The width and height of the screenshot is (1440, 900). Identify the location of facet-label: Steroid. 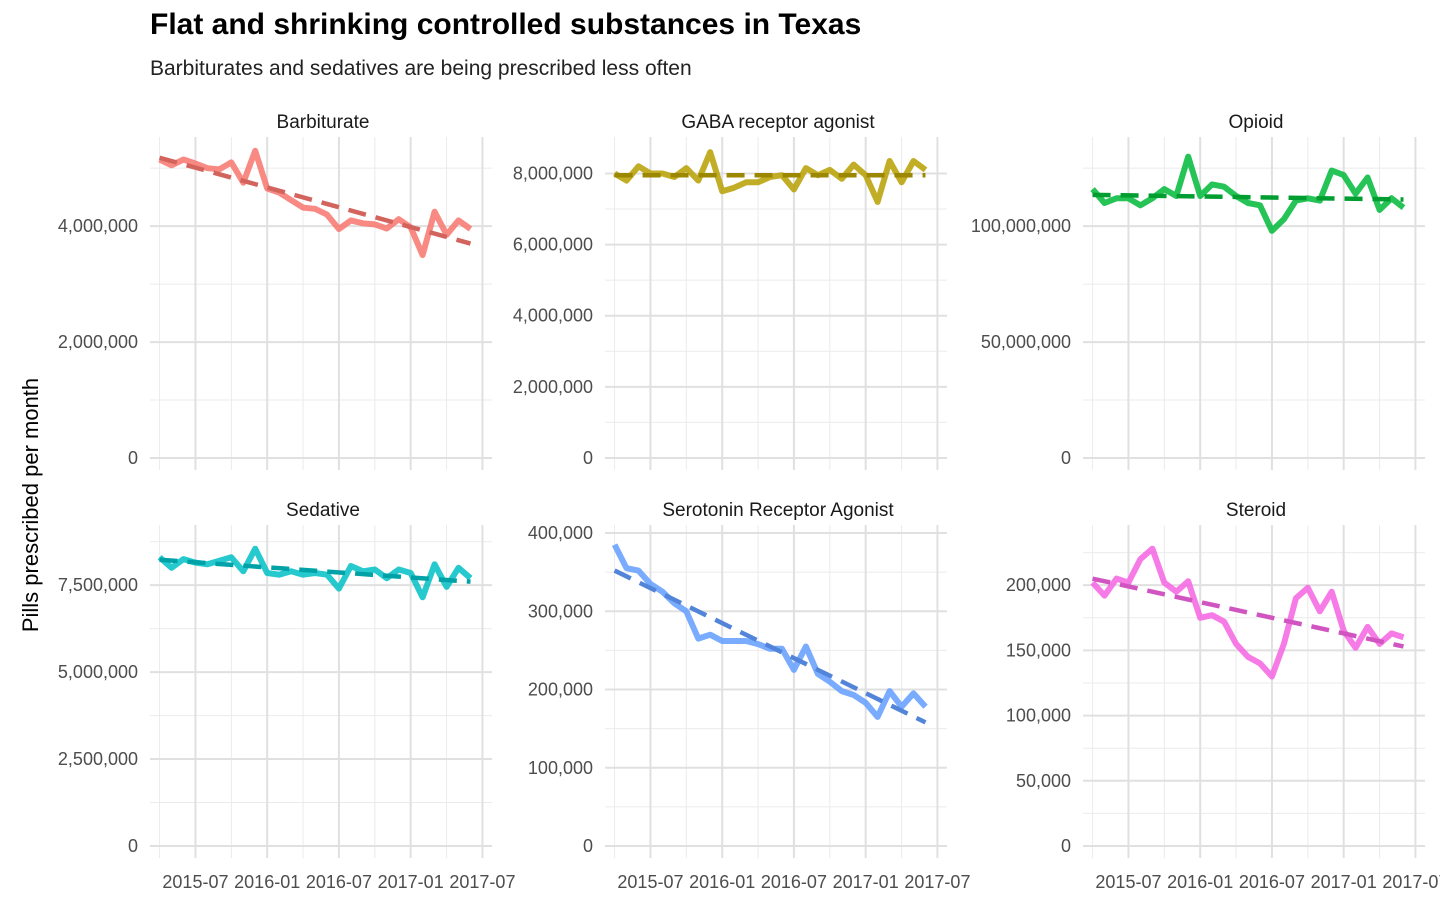
(1256, 510).